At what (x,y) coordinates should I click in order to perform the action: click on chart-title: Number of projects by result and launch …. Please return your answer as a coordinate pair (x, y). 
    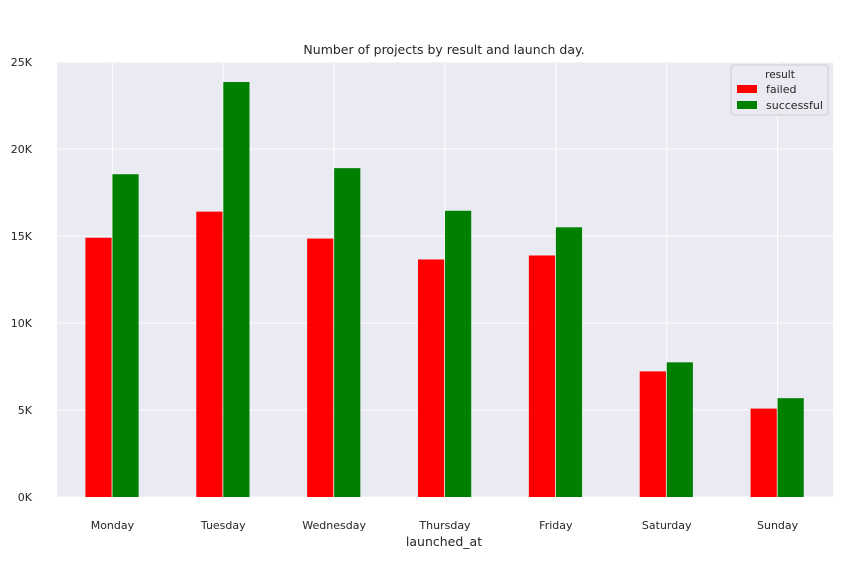
    Looking at the image, I should click on (443, 49).